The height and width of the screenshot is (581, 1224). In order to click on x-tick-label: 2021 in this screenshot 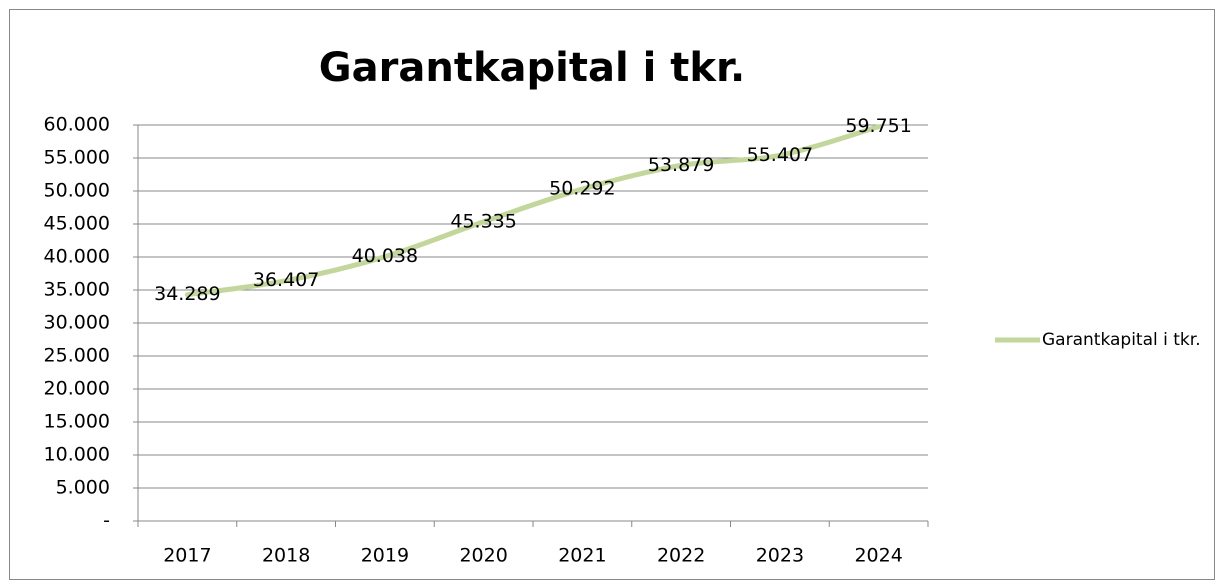, I will do `click(582, 556)`.